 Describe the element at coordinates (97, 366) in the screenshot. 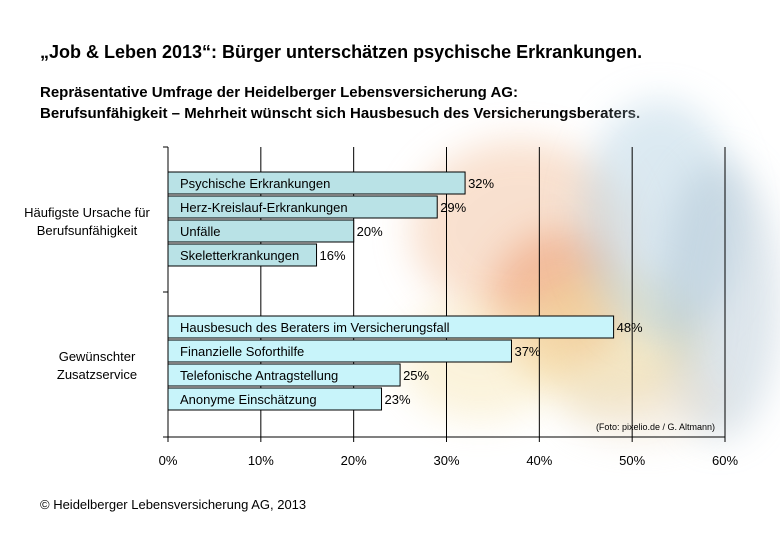

I see `group-label-services: Gewünschter Zusatzservice` at that location.